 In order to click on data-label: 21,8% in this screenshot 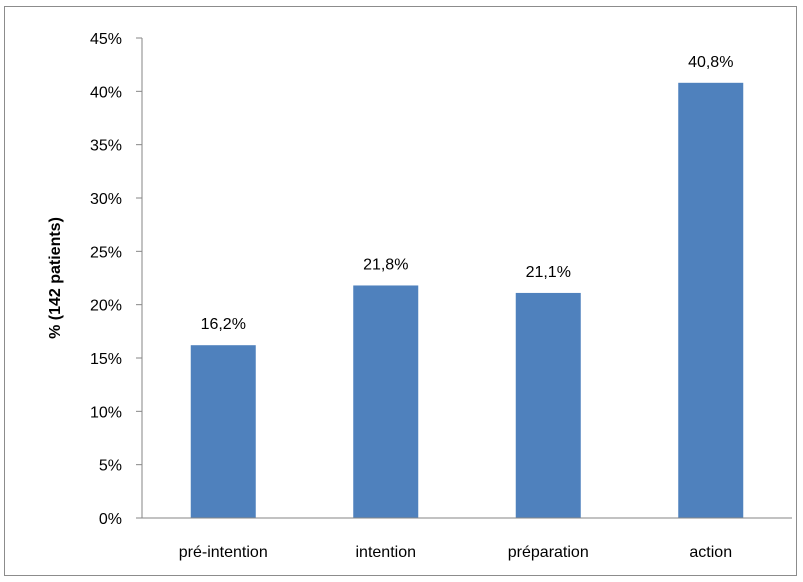, I will do `click(385, 264)`.